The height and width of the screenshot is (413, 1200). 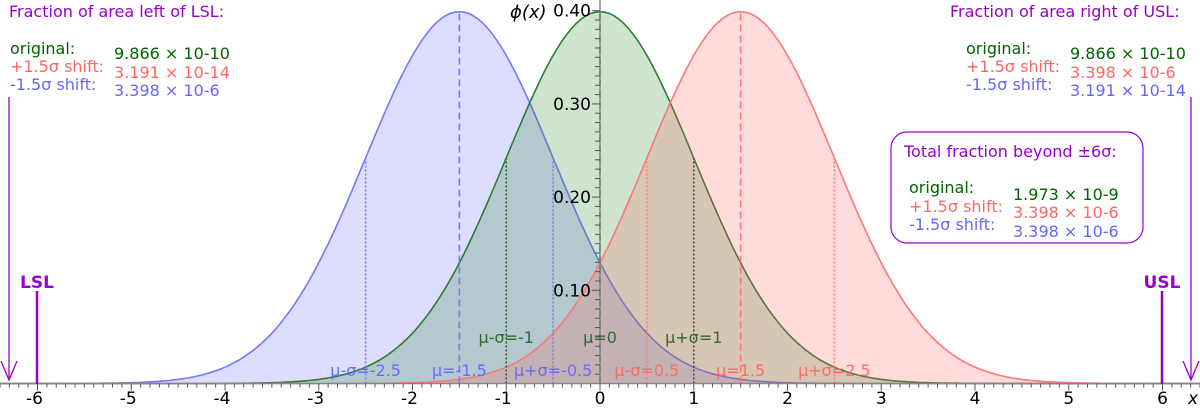 What do you see at coordinates (1123, 72) in the screenshot?
I see `right-value-plus: 3.398 × 10-6` at bounding box center [1123, 72].